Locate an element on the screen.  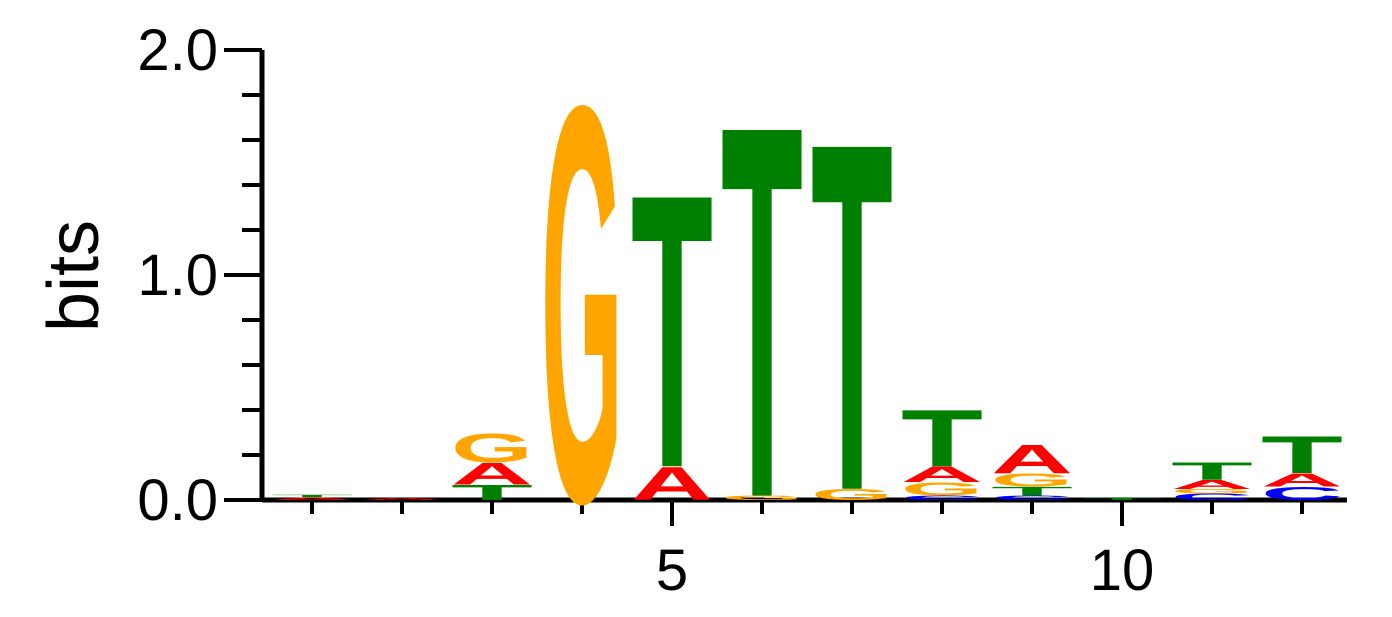
y-axis: 0.0 1.0 2.0 is located at coordinates (201, 275).